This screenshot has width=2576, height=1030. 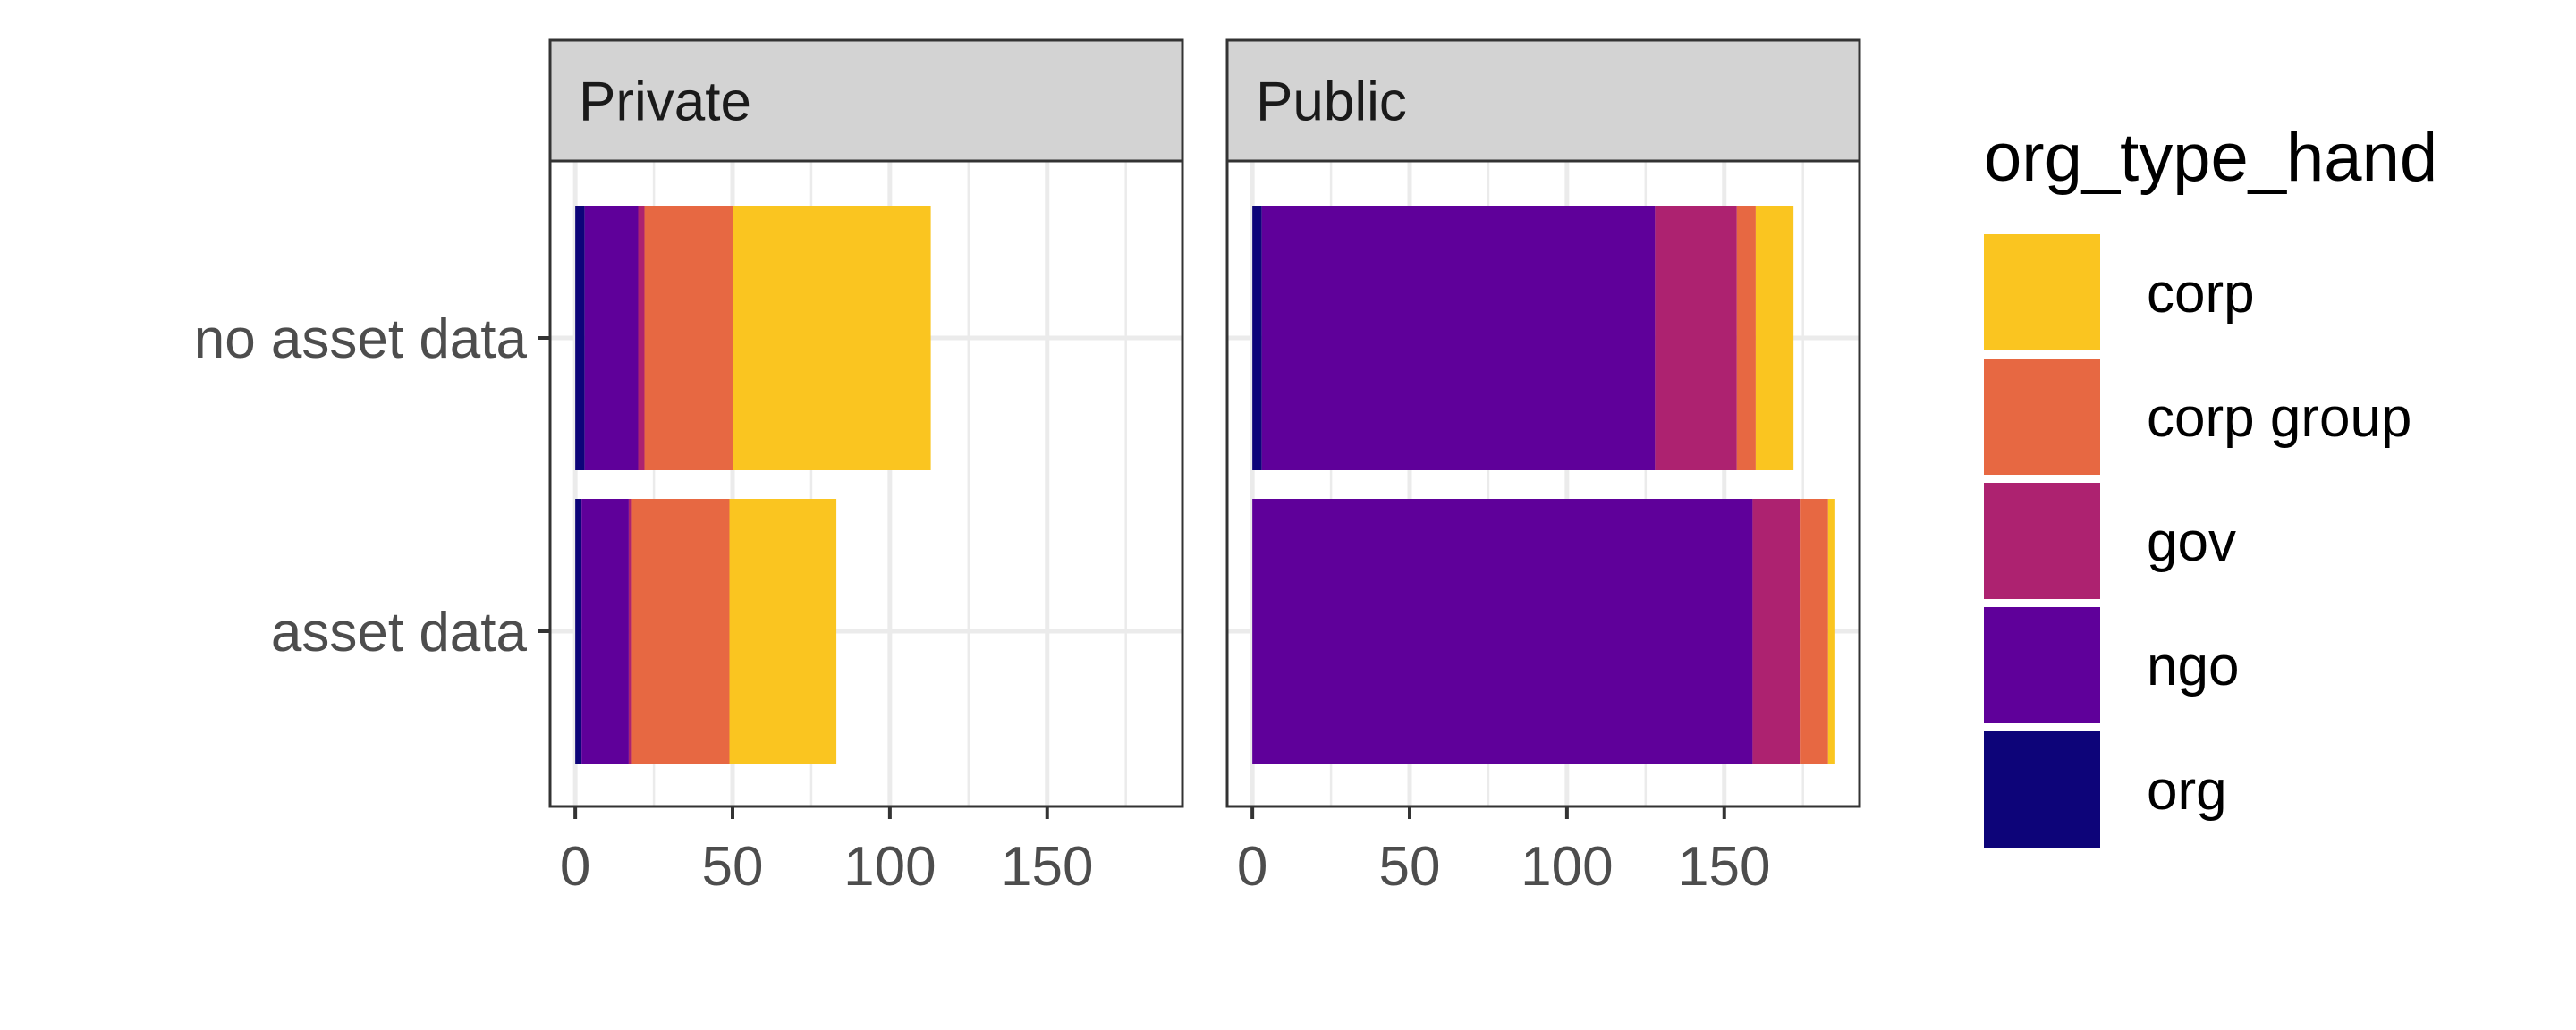 What do you see at coordinates (399, 632) in the screenshot?
I see `y-tick-label: asset data` at bounding box center [399, 632].